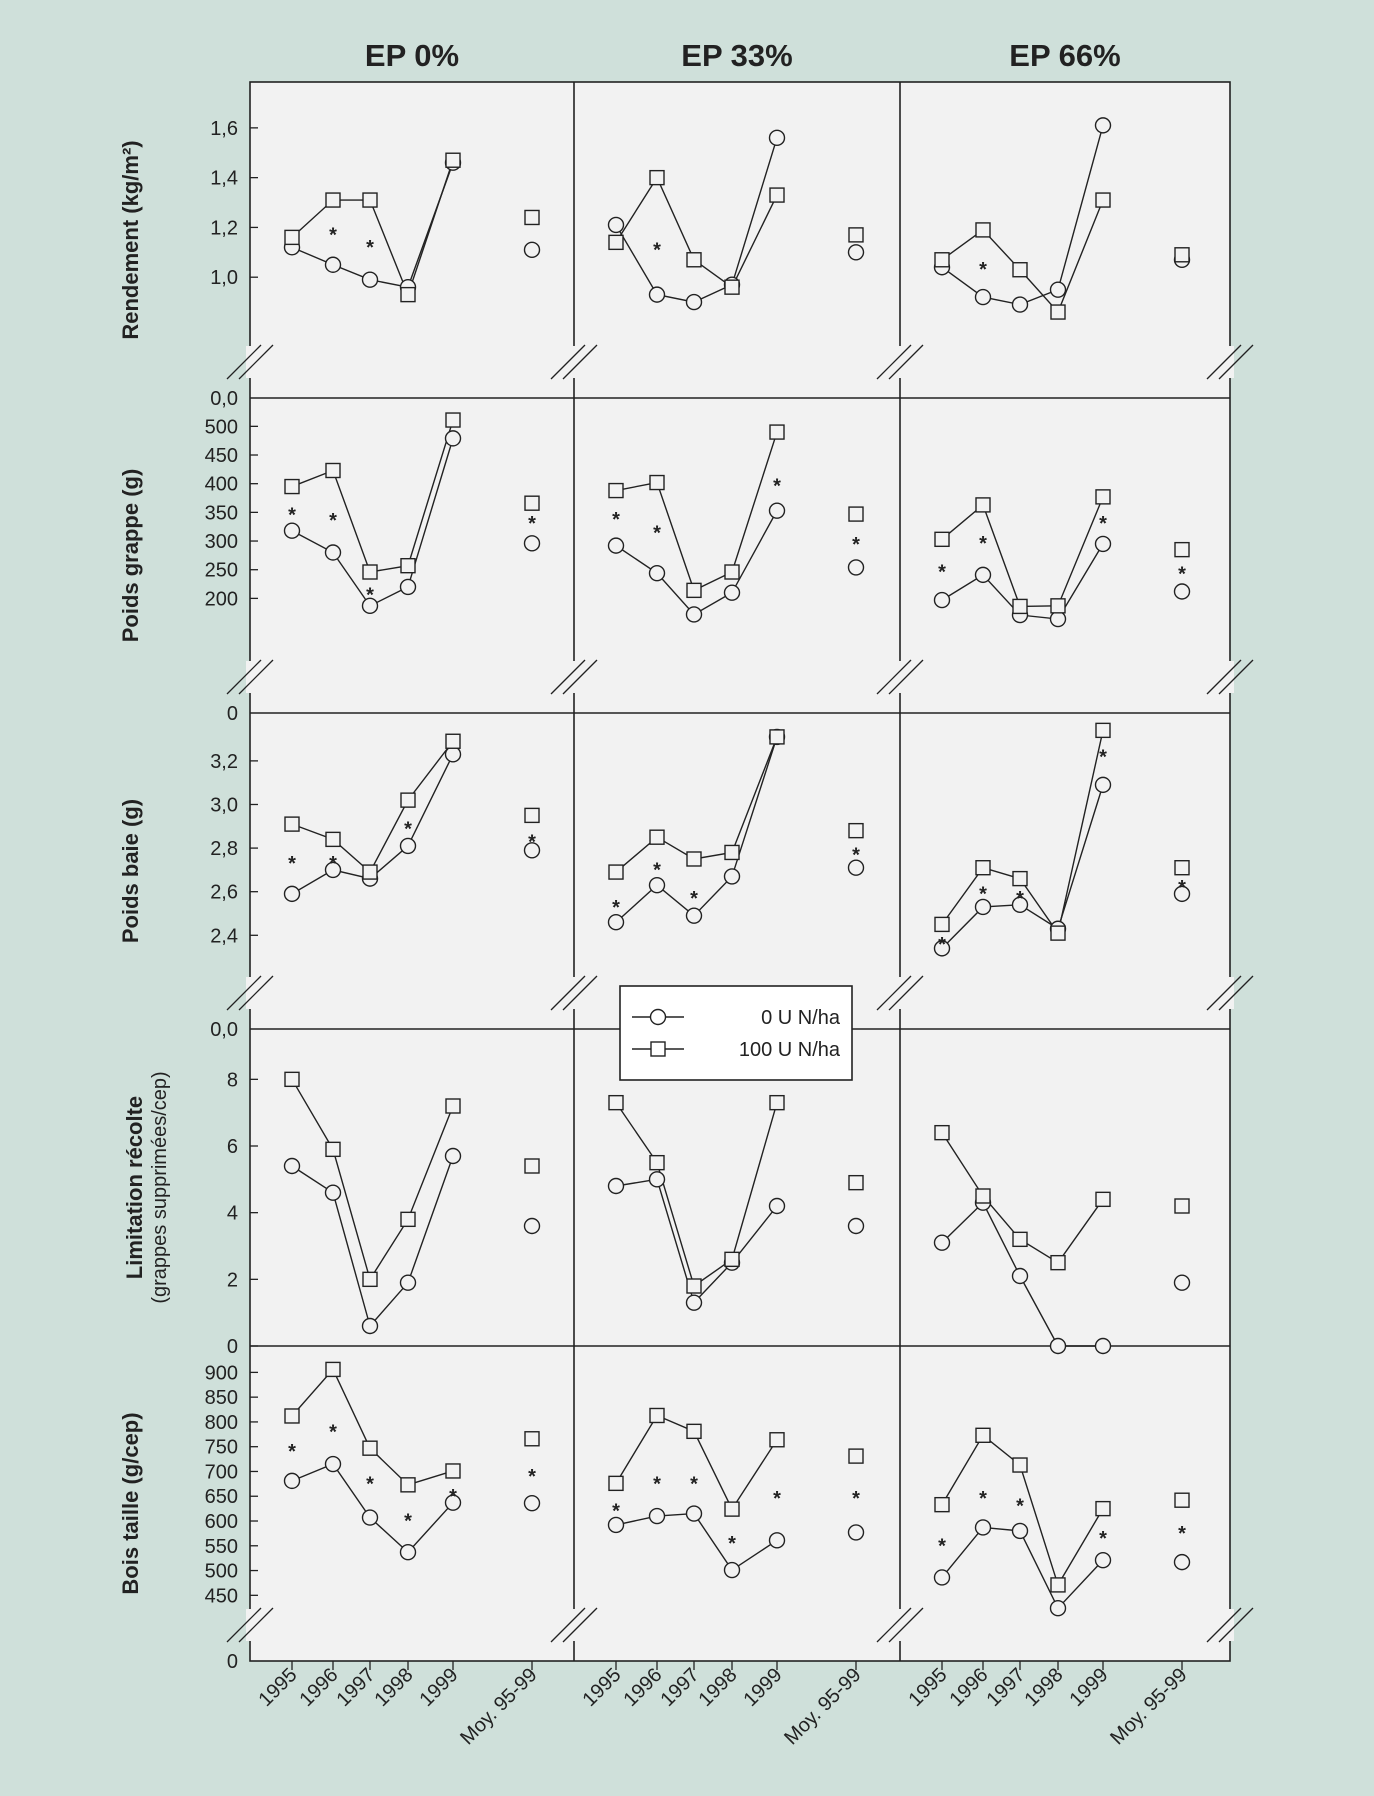  Describe the element at coordinates (224, 228) in the screenshot. I see `y-tick-label: 1,2` at that location.